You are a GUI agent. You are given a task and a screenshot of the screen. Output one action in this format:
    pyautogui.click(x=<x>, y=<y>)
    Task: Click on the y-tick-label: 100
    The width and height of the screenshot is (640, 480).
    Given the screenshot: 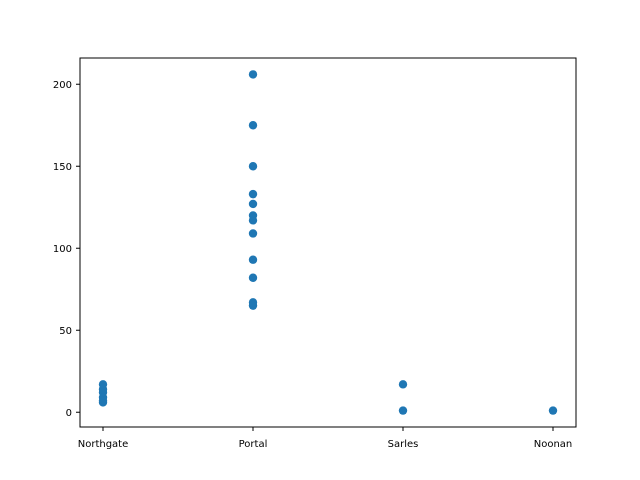 What is the action you would take?
    pyautogui.click(x=62, y=249)
    